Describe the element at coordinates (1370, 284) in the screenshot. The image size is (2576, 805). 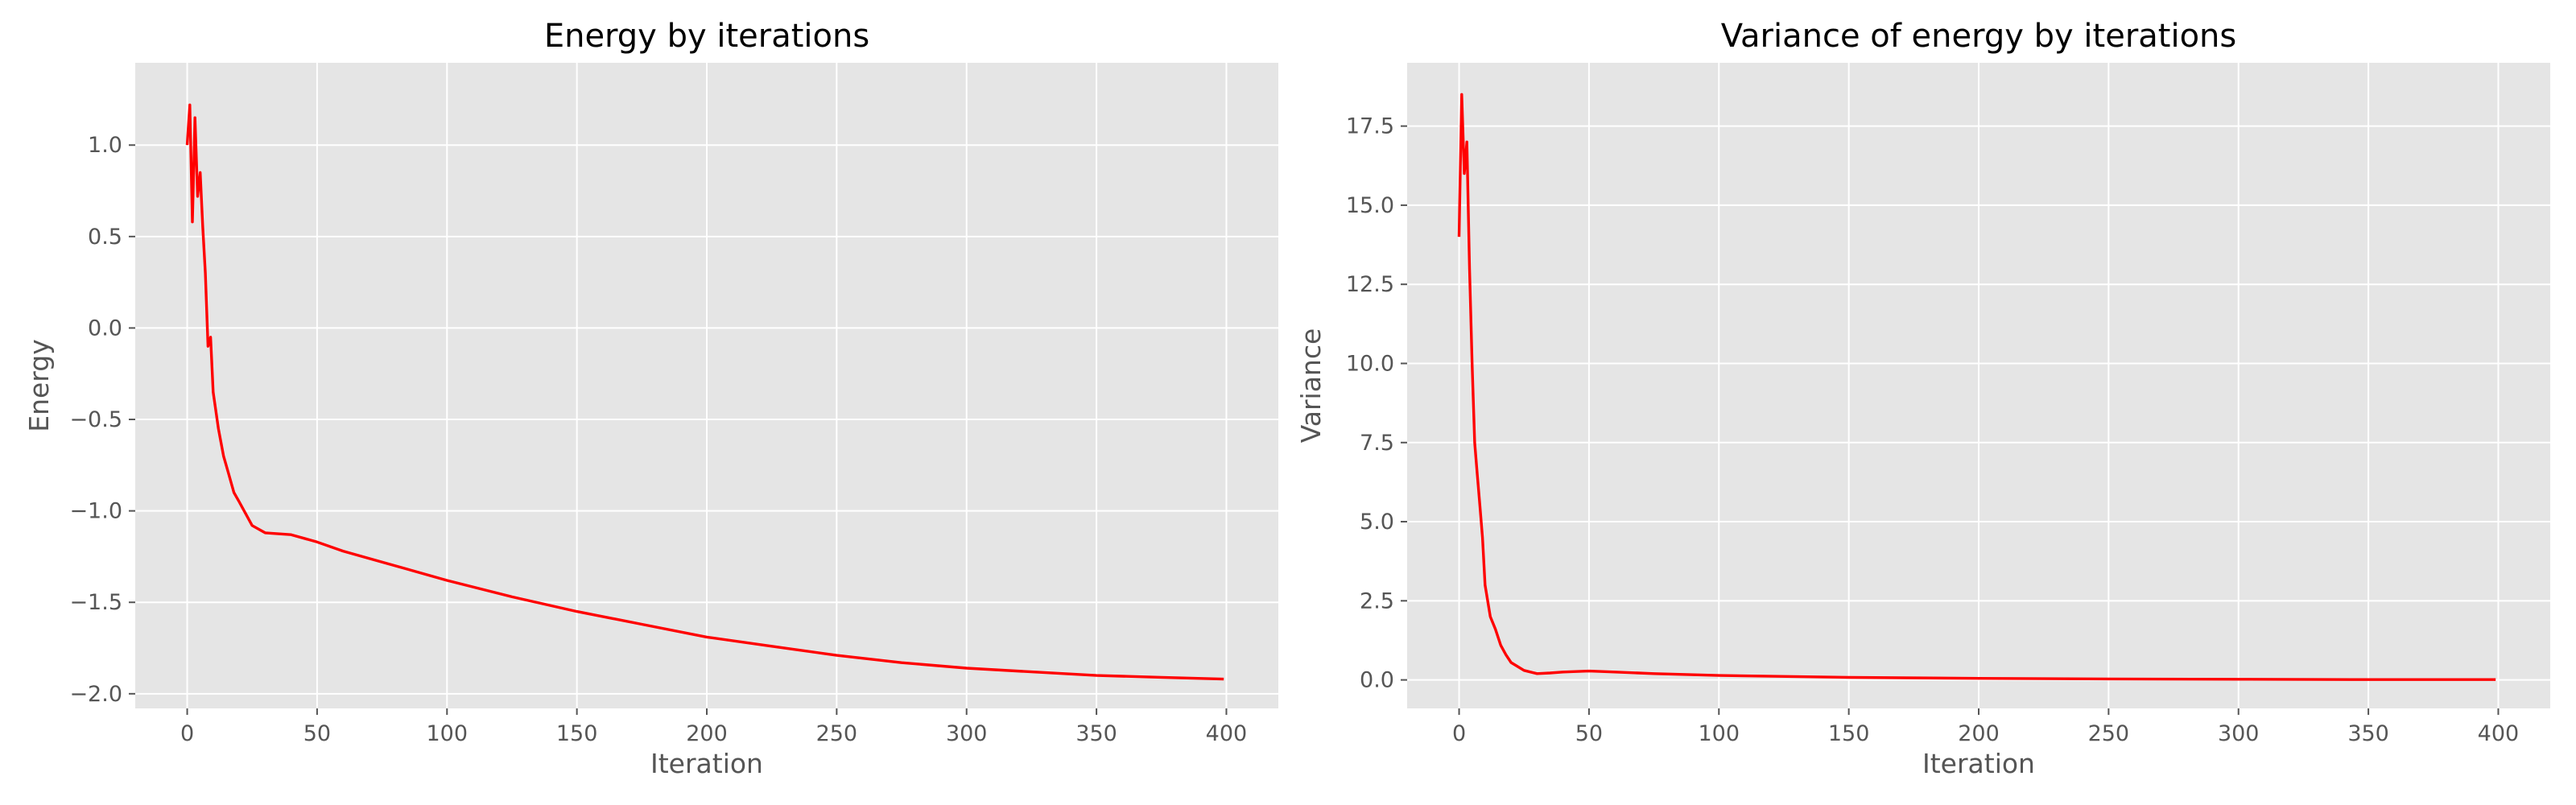
I see `variance-y-tick-label: 12.5` at that location.